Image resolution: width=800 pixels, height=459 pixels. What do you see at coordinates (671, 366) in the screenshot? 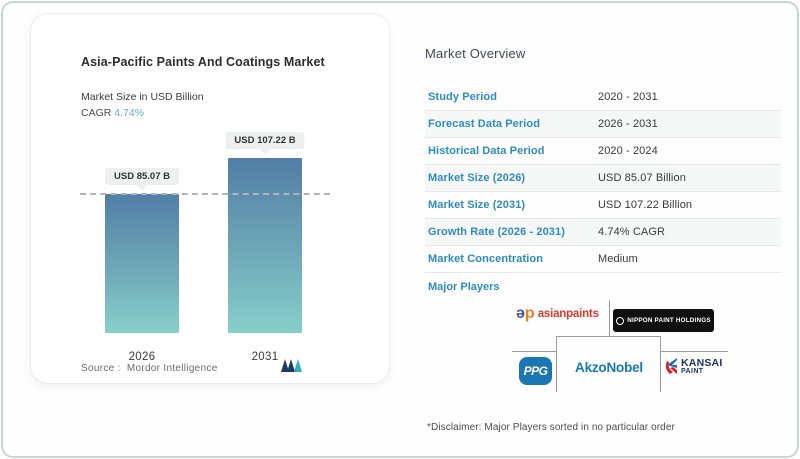
I see `kansai-k-icon` at bounding box center [671, 366].